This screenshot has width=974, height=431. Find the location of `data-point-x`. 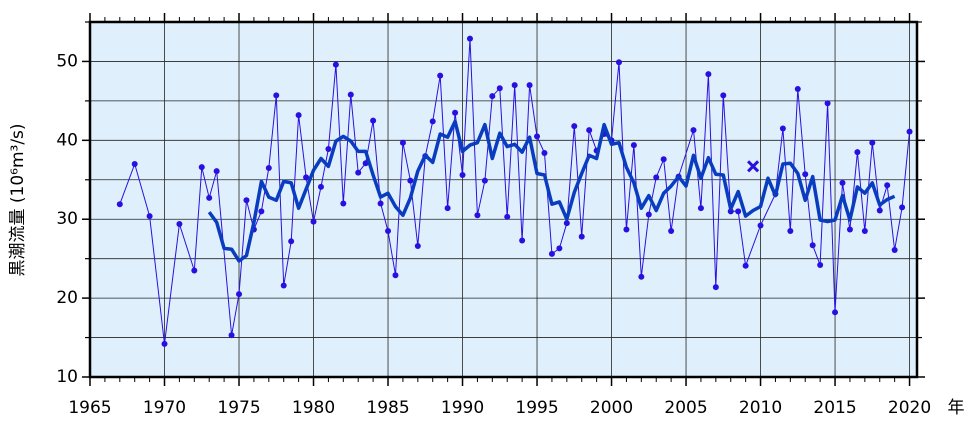

data-point-x is located at coordinates (753, 166).